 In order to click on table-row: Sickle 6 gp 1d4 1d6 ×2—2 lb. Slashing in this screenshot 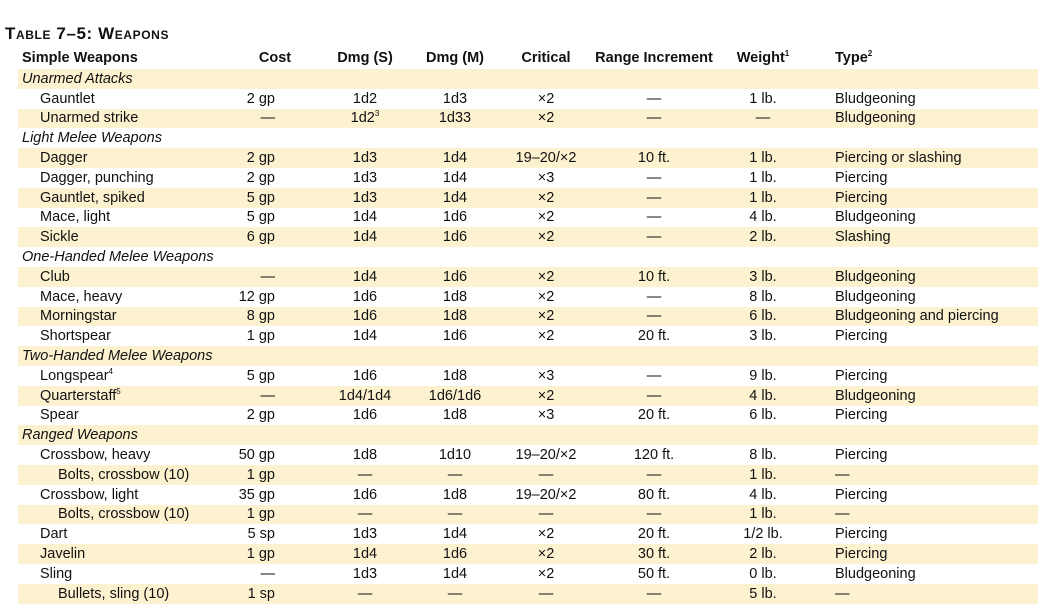, I will do `click(528, 237)`.